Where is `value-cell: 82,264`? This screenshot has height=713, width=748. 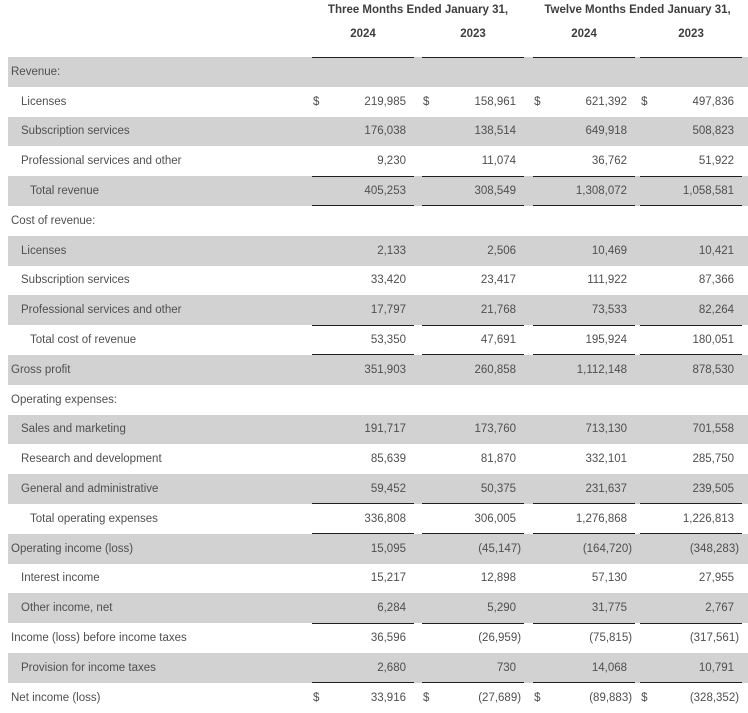
value-cell: 82,264 is located at coordinates (716, 310).